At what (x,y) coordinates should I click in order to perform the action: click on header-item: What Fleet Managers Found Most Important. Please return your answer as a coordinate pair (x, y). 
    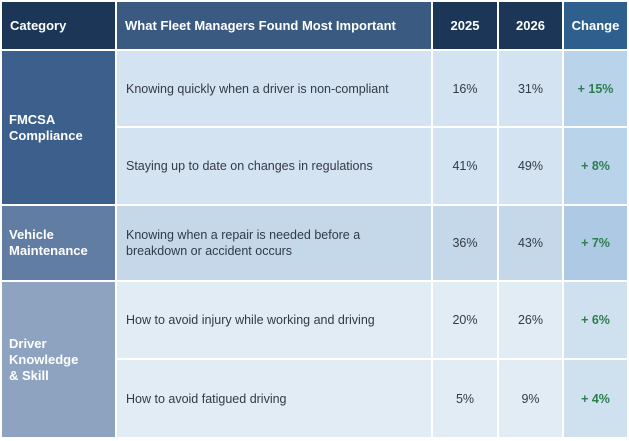
    Looking at the image, I should click on (274, 25).